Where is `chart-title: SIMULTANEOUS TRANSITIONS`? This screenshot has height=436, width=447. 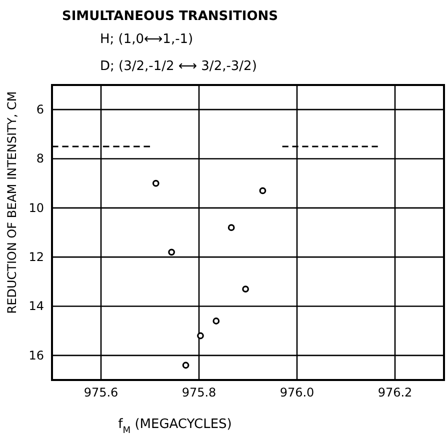 chart-title: SIMULTANEOUS TRANSITIONS is located at coordinates (170, 16).